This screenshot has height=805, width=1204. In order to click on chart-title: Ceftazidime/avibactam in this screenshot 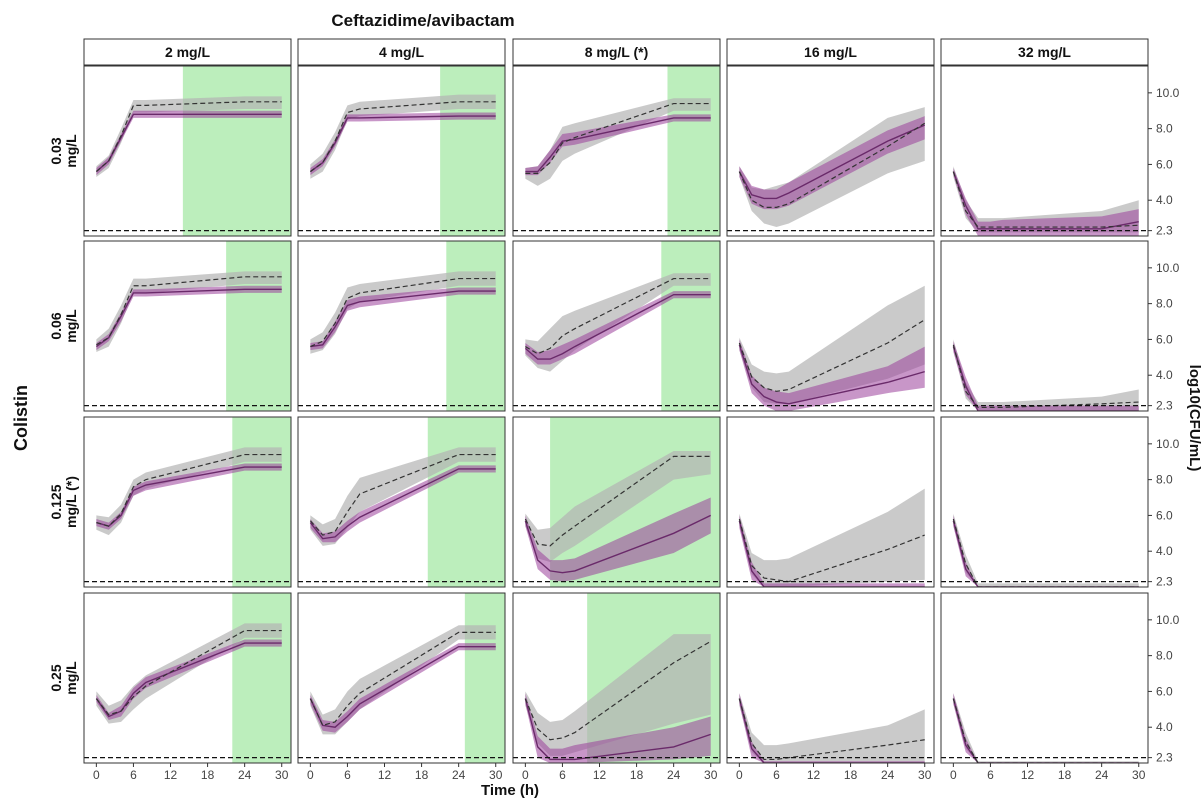, I will do `click(422, 20)`.